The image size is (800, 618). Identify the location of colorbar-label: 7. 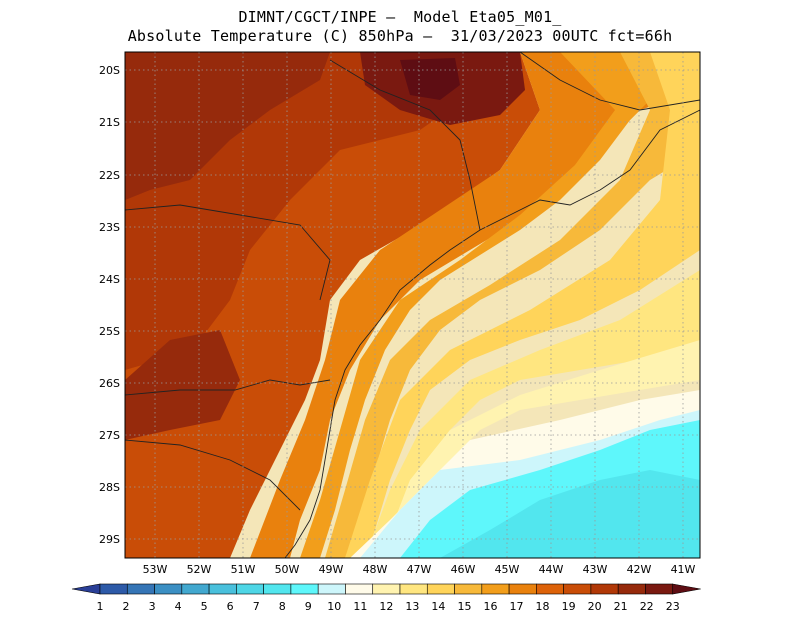
(256, 606).